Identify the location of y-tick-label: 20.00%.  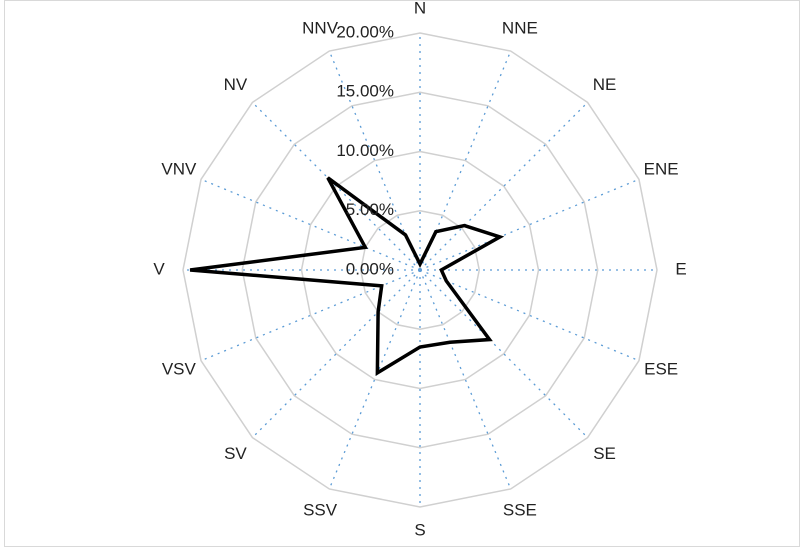
(365, 31).